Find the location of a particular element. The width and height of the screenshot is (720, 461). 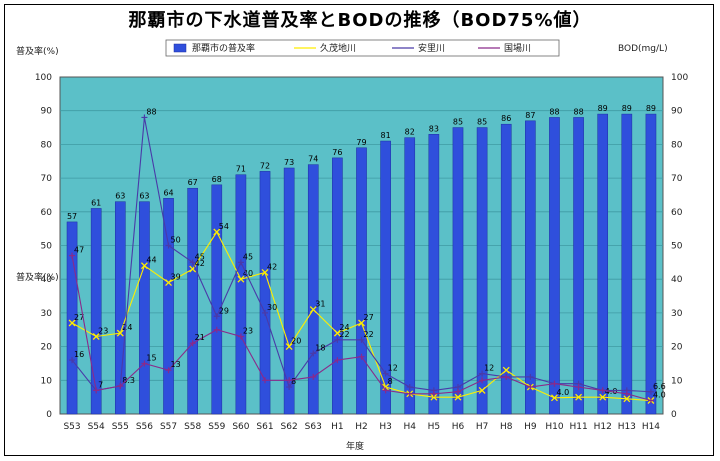

x-tick-label: S59 is located at coordinates (216, 427).